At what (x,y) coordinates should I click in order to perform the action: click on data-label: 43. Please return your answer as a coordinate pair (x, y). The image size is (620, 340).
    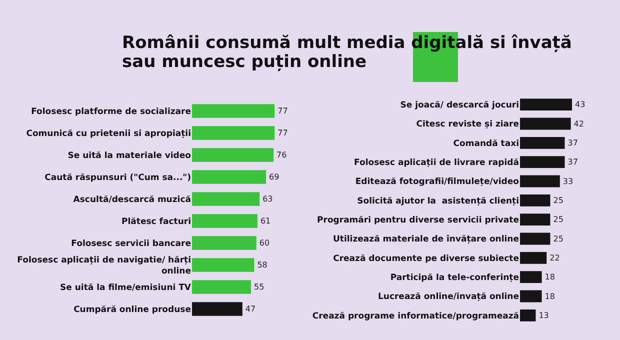
    Looking at the image, I should click on (580, 105).